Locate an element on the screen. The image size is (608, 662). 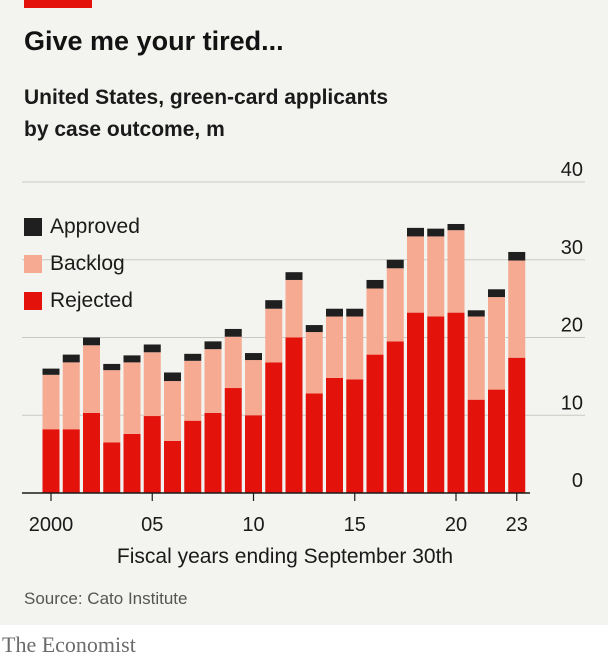
legend-label-rejected: Rejected is located at coordinates (91, 300).